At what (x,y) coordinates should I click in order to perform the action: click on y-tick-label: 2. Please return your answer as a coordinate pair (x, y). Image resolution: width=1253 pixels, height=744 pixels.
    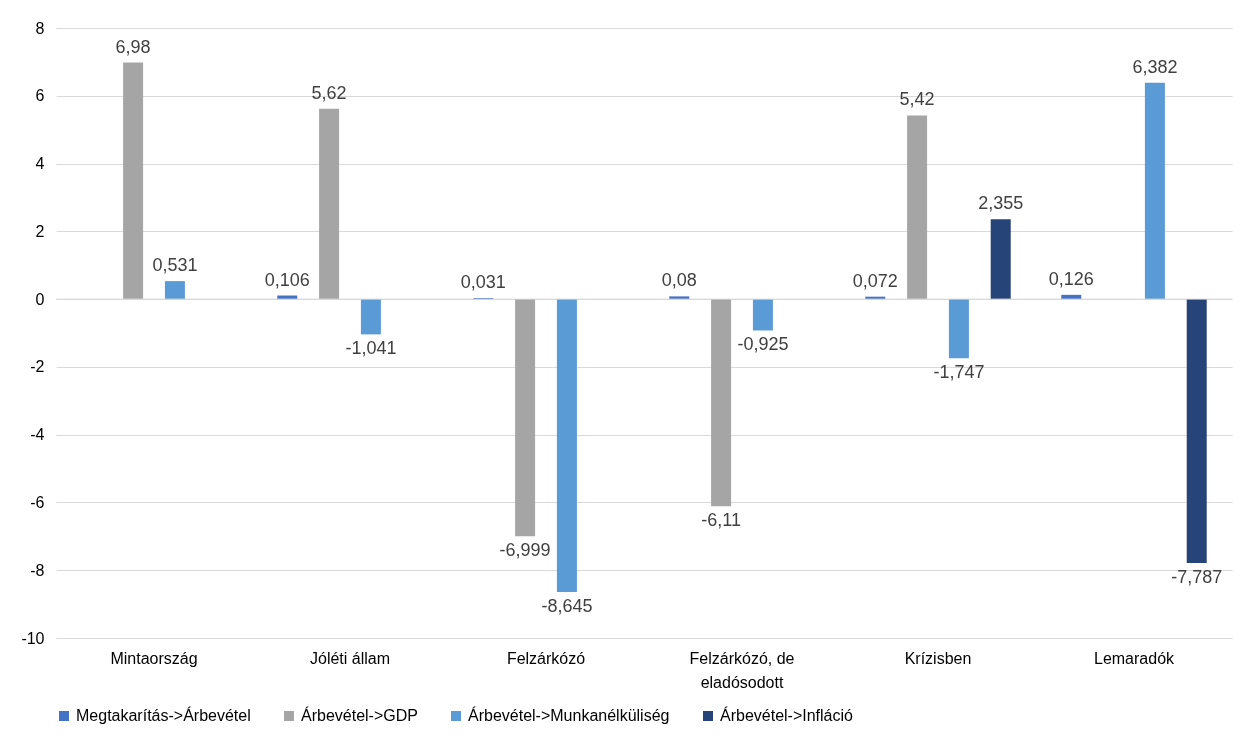
    Looking at the image, I should click on (40, 231).